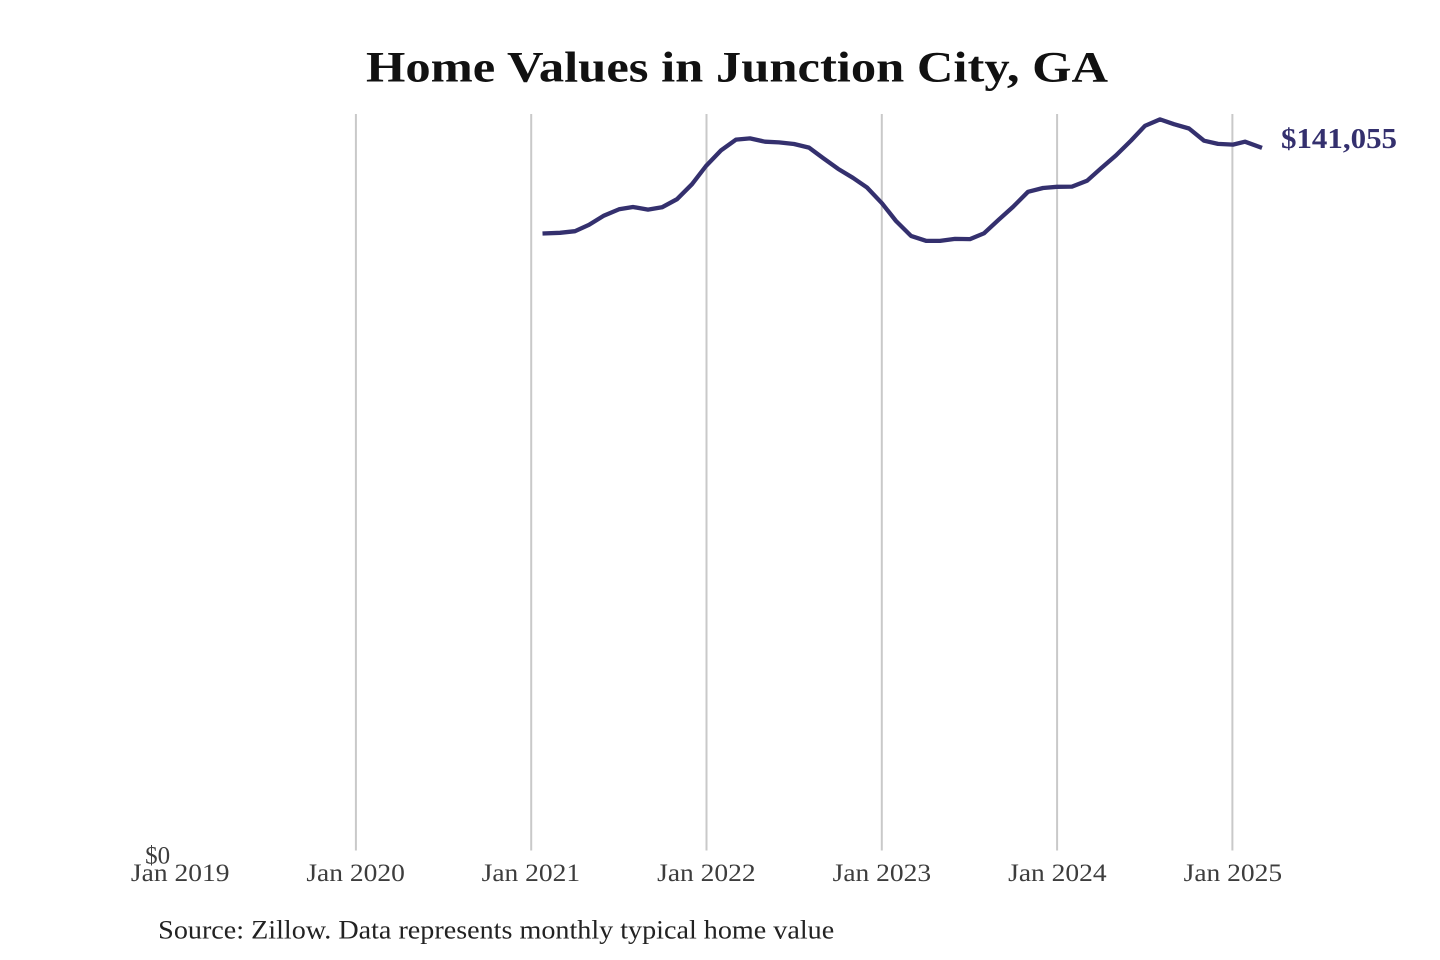 This screenshot has width=1440, height=960. What do you see at coordinates (355, 873) in the screenshot?
I see `svg-text: Jan 2020` at bounding box center [355, 873].